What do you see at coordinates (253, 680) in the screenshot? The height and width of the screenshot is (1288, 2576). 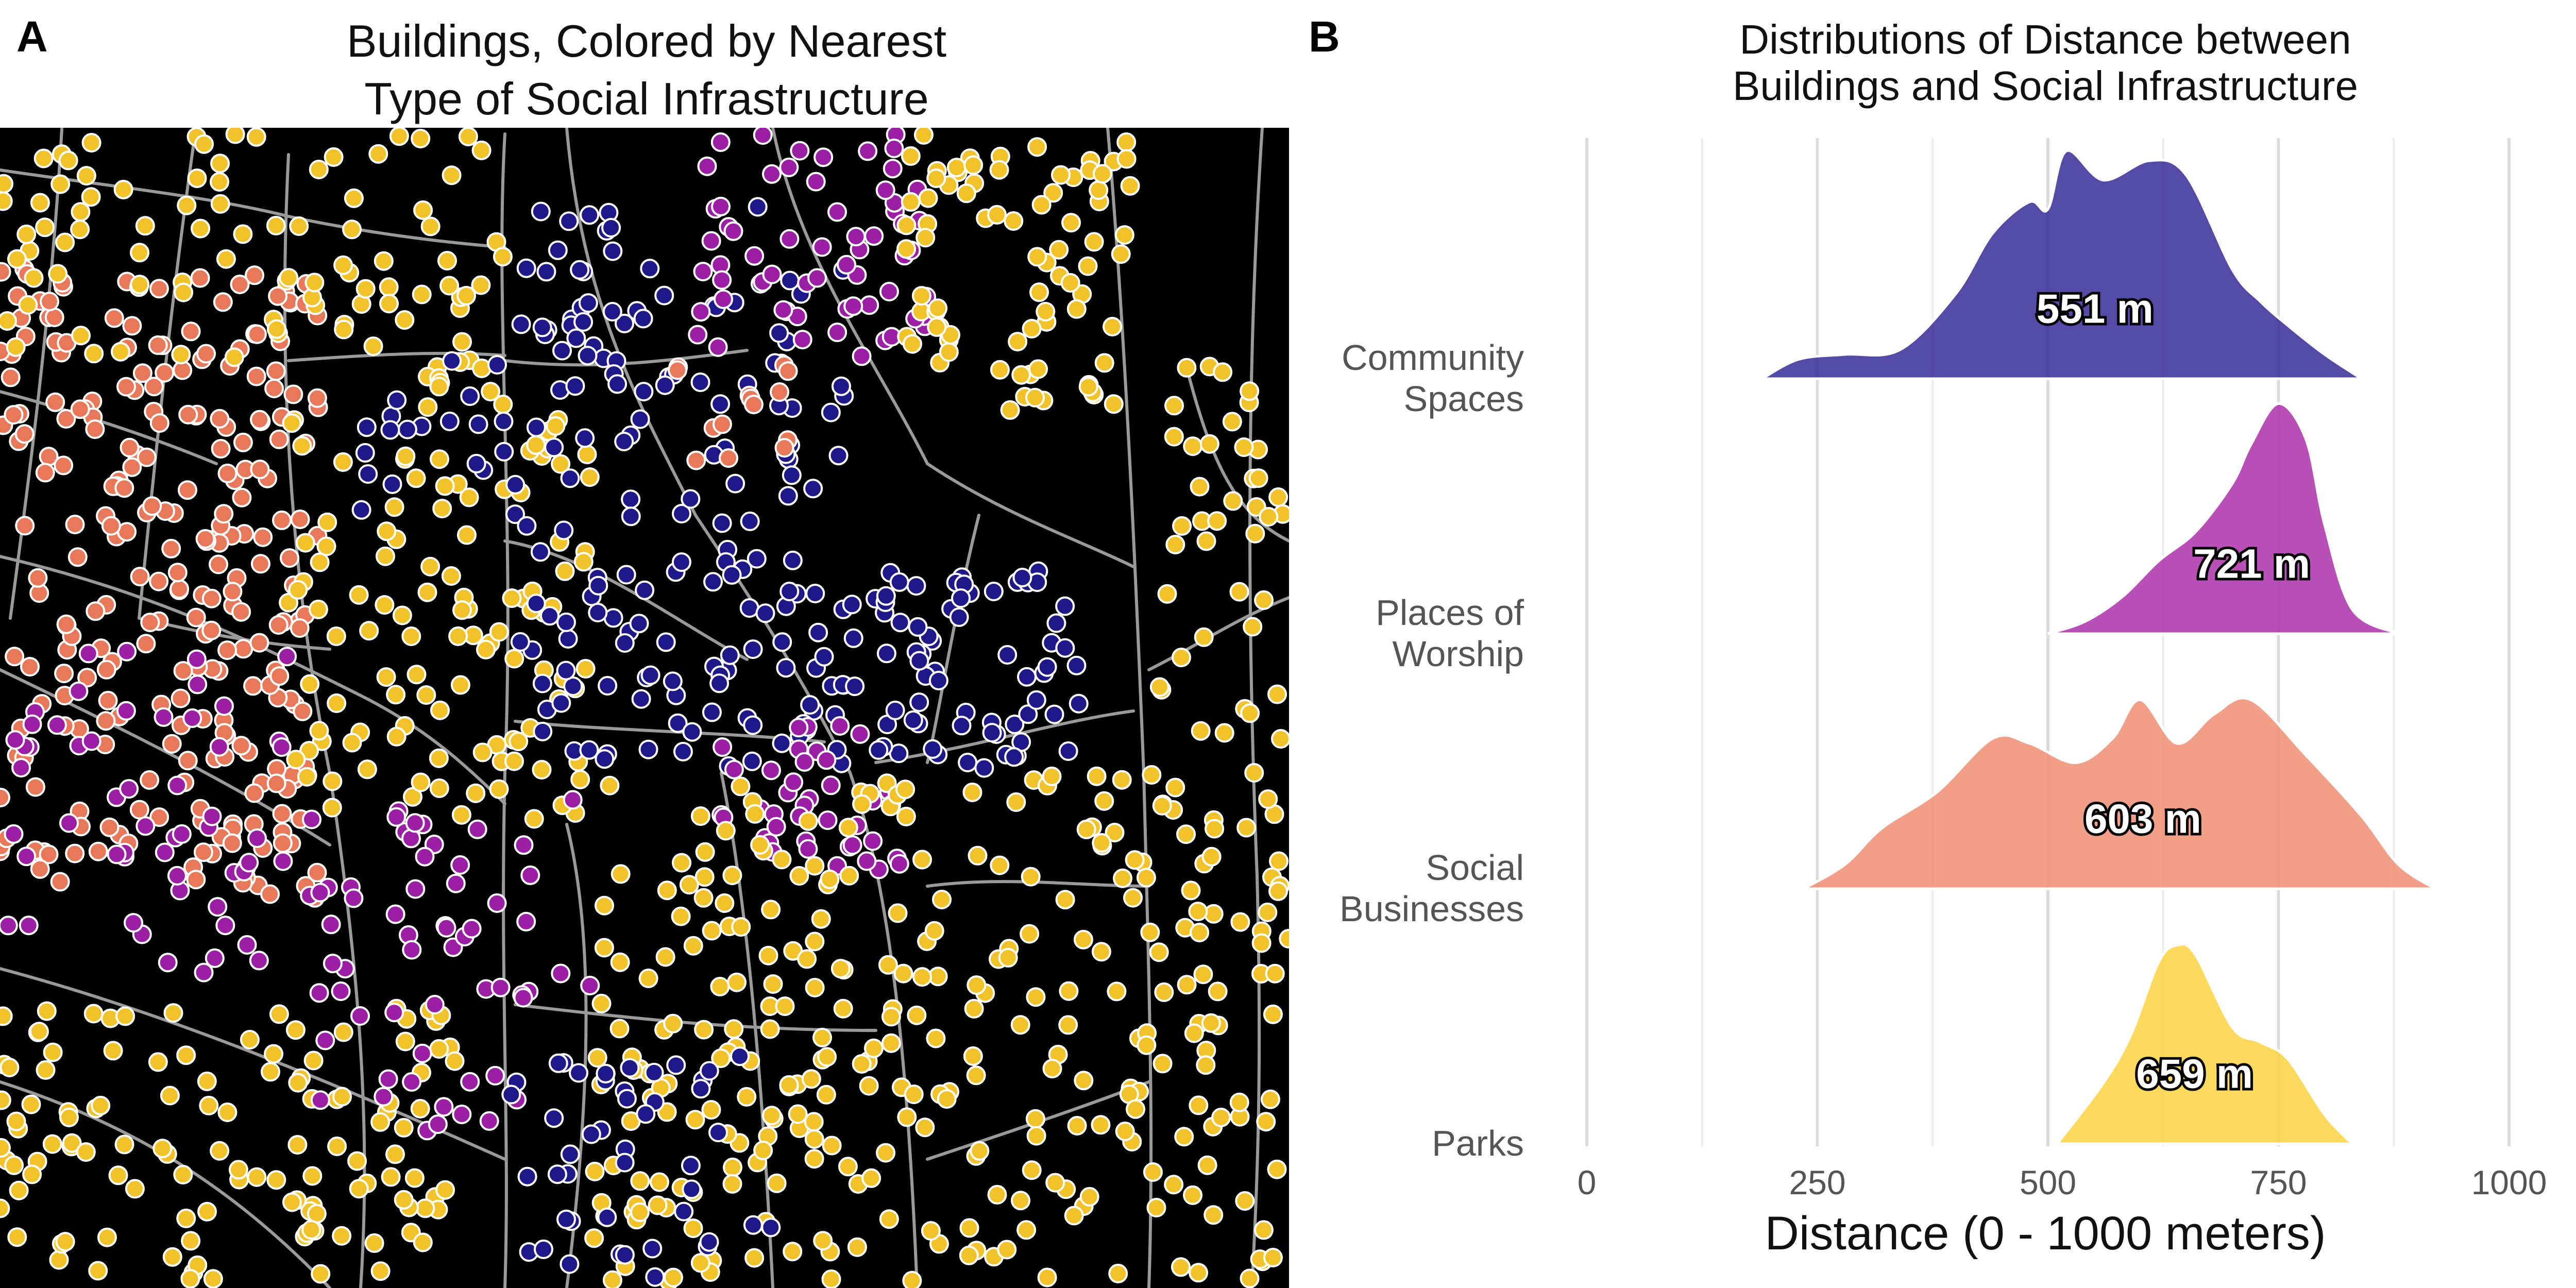 I see `road-segment` at bounding box center [253, 680].